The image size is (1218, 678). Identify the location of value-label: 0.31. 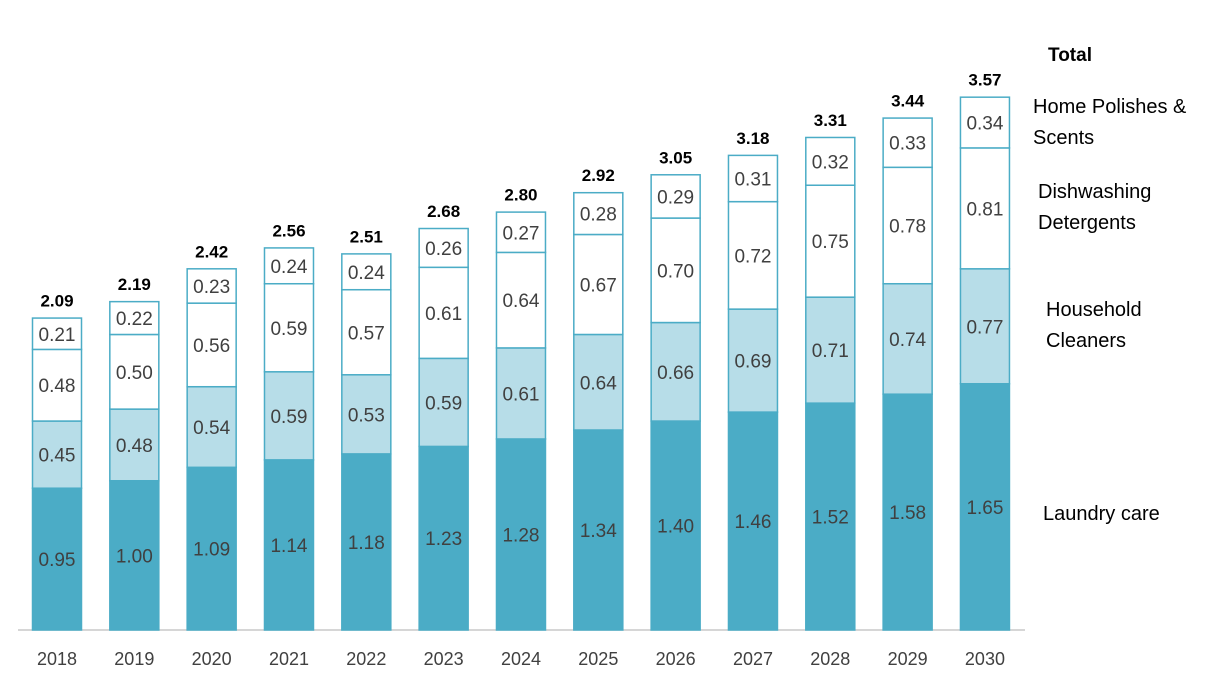
(752, 180).